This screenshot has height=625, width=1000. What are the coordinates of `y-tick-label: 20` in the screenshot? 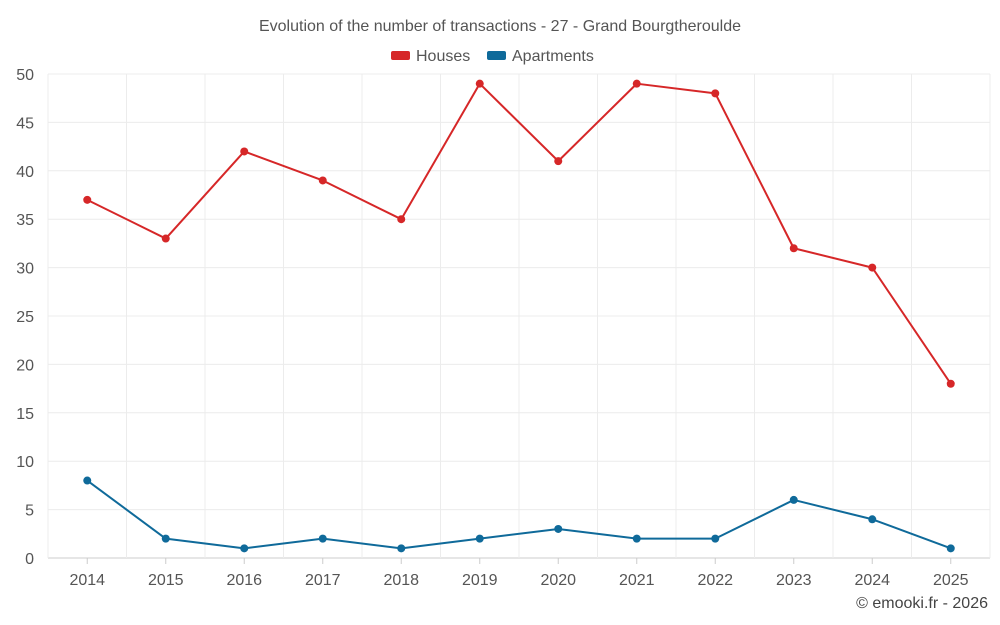 It's located at (25, 365).